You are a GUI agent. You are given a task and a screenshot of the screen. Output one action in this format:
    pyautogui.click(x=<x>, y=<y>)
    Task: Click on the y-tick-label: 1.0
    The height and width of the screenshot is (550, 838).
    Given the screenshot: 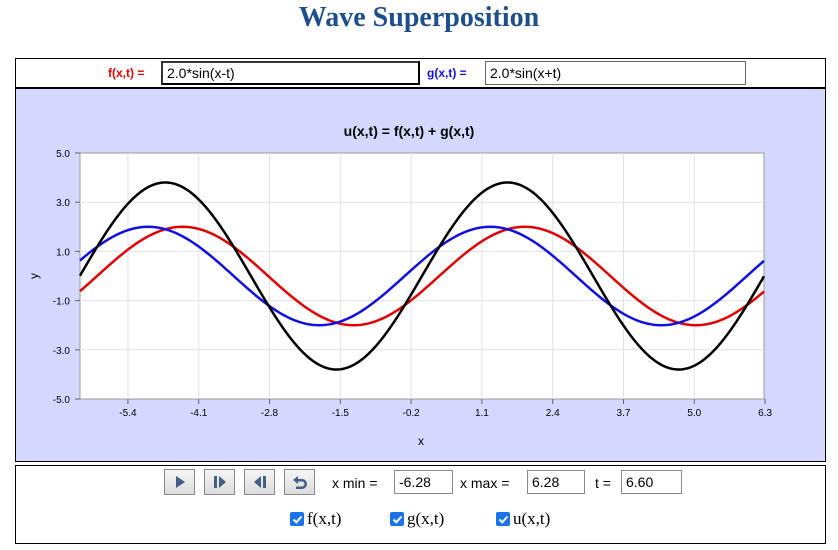 What is the action you would take?
    pyautogui.click(x=63, y=252)
    